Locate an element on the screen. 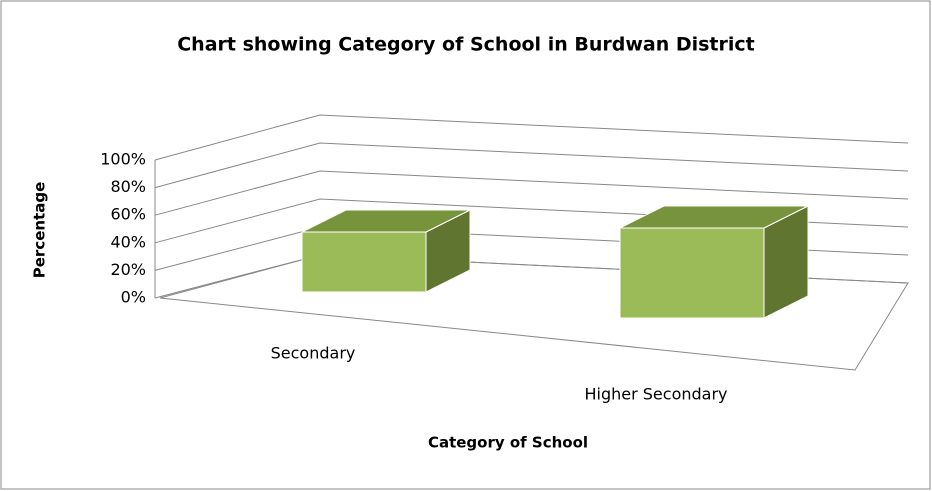 The height and width of the screenshot is (491, 932). y-tick-label: 0% is located at coordinates (133, 297).